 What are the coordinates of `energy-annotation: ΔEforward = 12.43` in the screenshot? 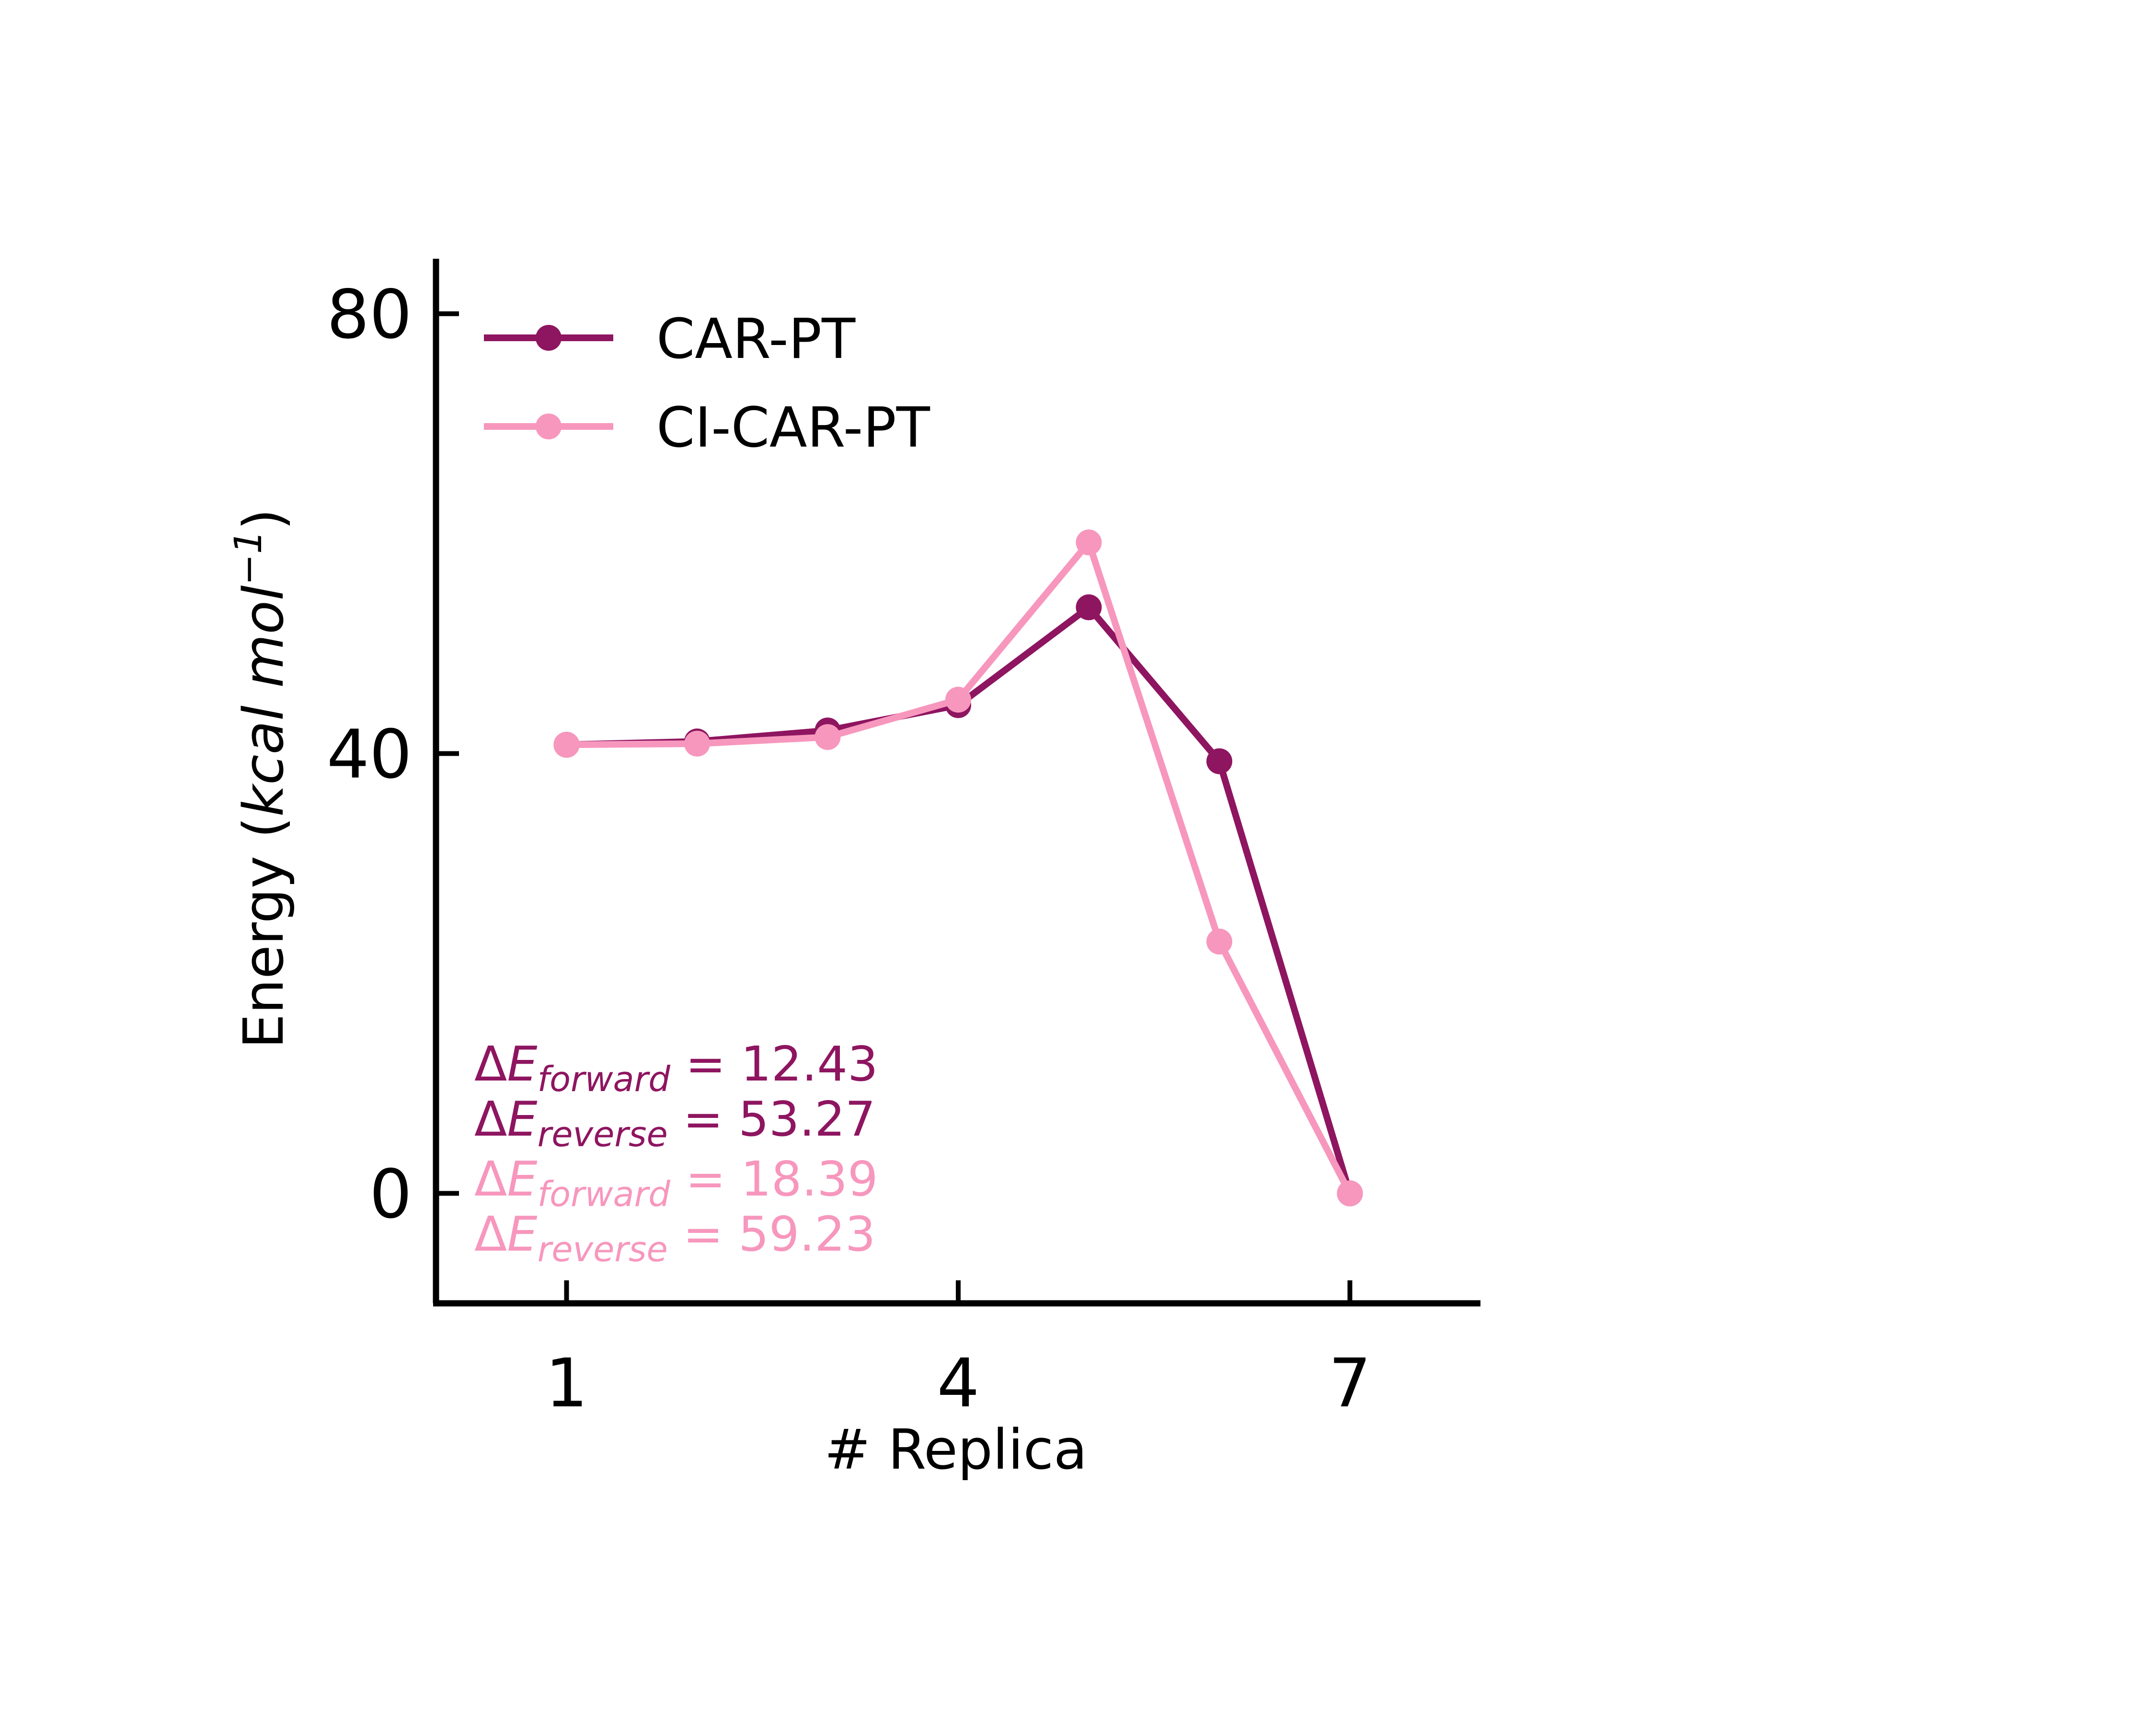 It's located at (676, 1067).